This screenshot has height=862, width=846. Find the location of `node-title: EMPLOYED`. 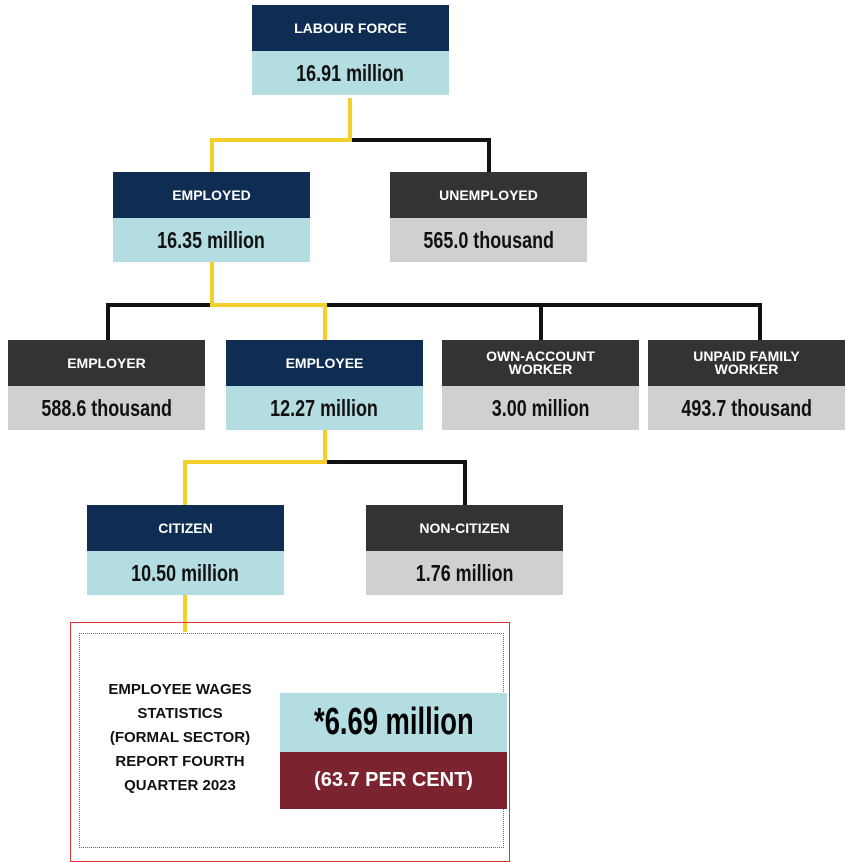

node-title: EMPLOYED is located at coordinates (211, 194).